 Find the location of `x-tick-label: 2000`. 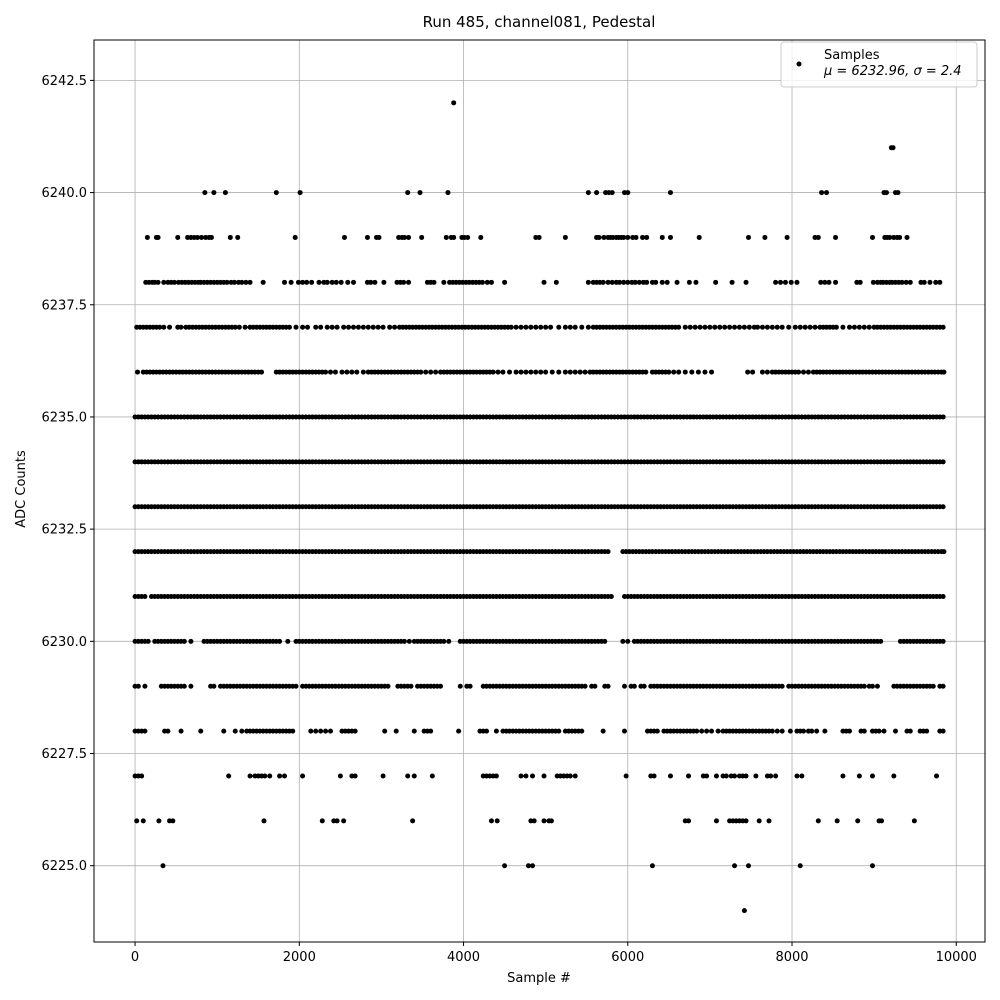

x-tick-label: 2000 is located at coordinates (299, 957).